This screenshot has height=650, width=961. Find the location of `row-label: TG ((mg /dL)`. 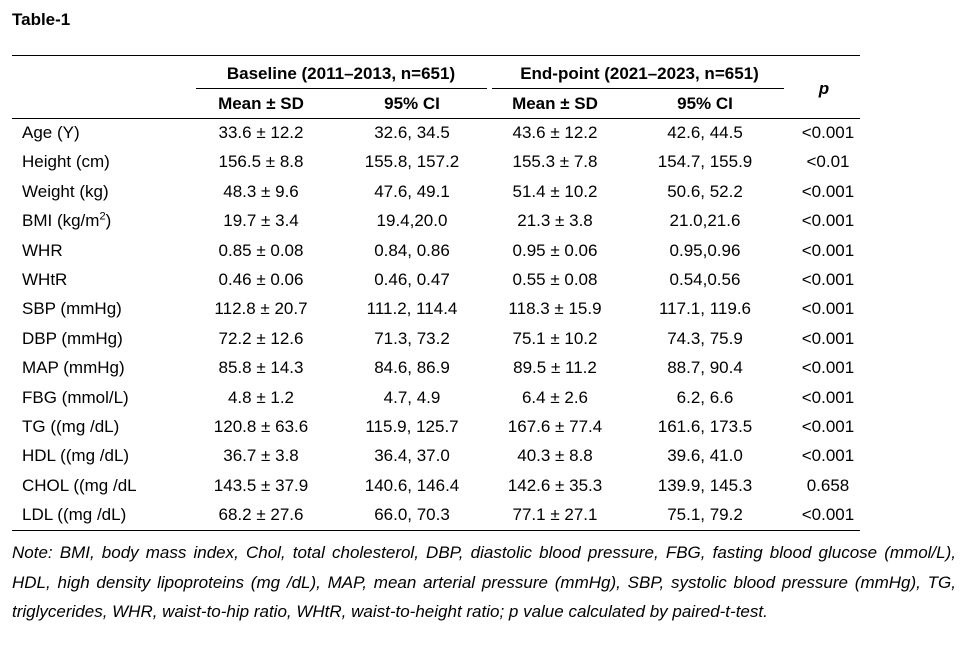

row-label: TG ((mg /dL) is located at coordinates (71, 426).